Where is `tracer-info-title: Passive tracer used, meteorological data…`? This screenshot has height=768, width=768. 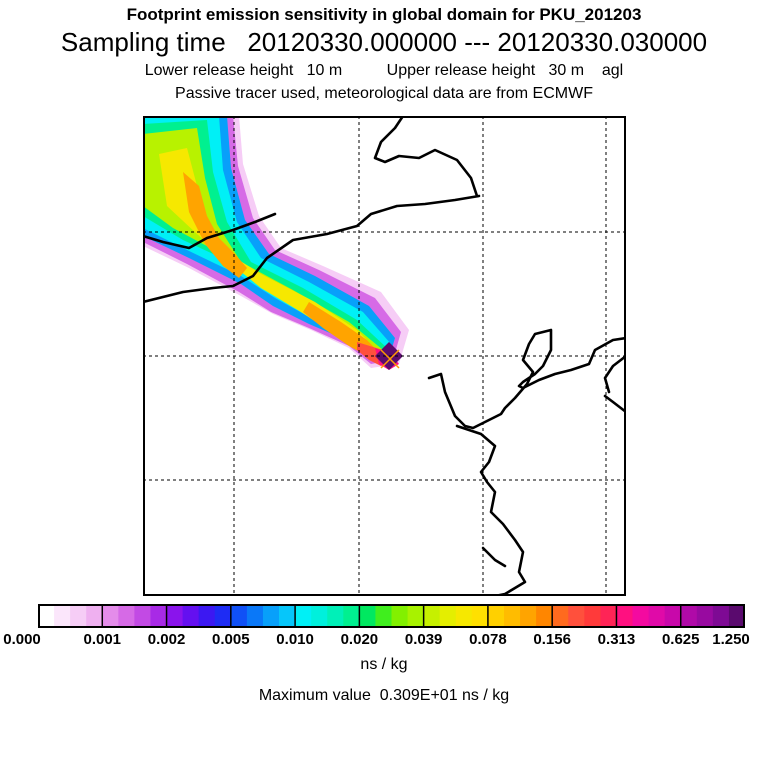
tracer-info-title: Passive tracer used, meteorological data… is located at coordinates (384, 93).